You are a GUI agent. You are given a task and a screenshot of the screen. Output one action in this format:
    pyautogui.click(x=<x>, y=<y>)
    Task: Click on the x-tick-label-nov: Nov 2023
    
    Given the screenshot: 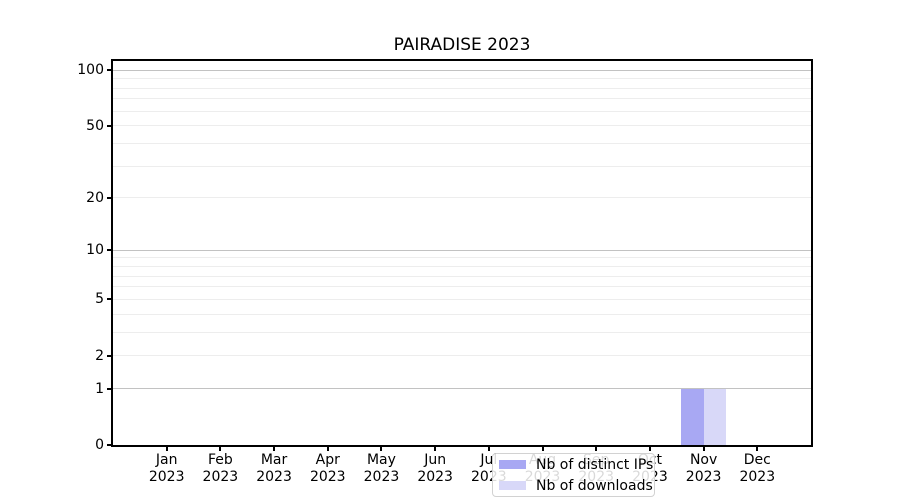 What is the action you would take?
    pyautogui.click(x=703, y=468)
    